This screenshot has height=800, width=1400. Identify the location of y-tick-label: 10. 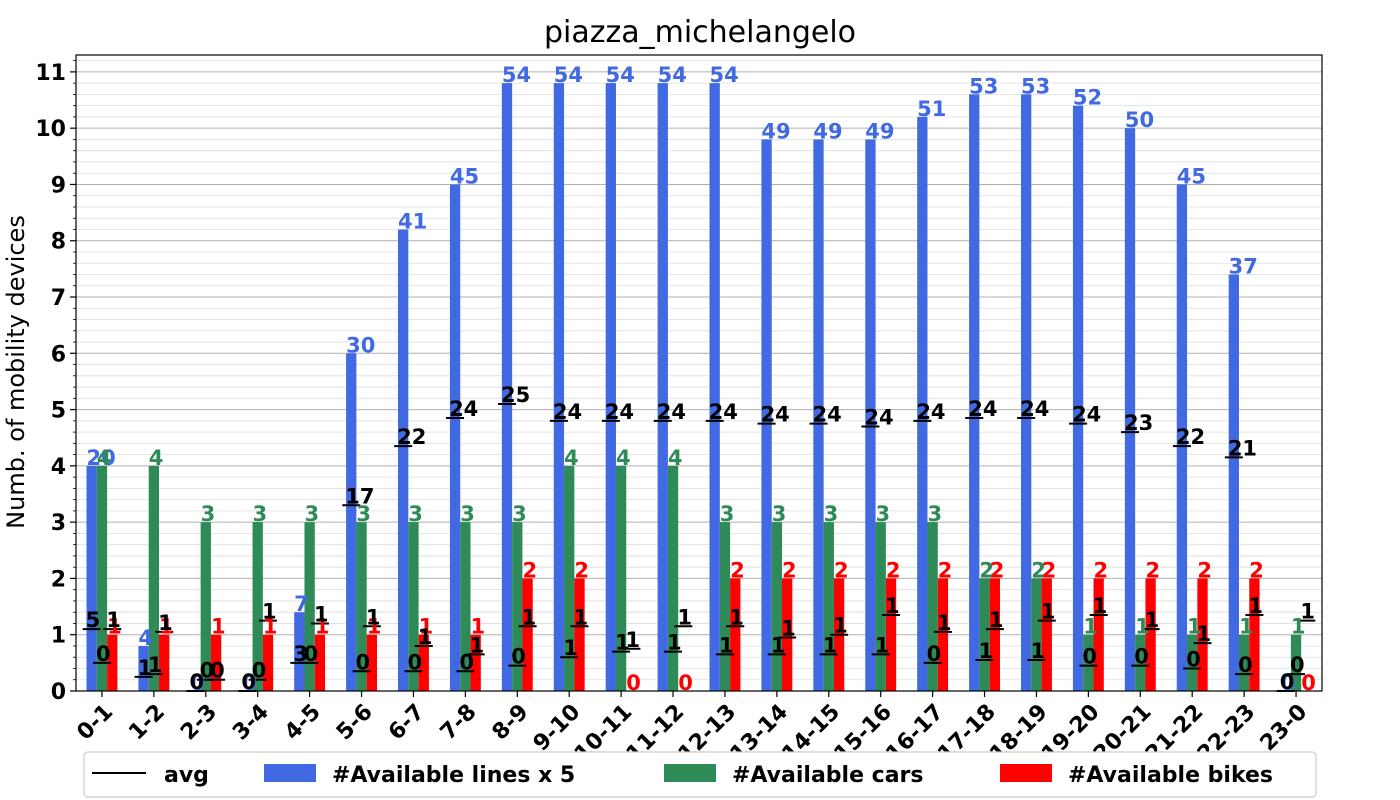
(50, 129).